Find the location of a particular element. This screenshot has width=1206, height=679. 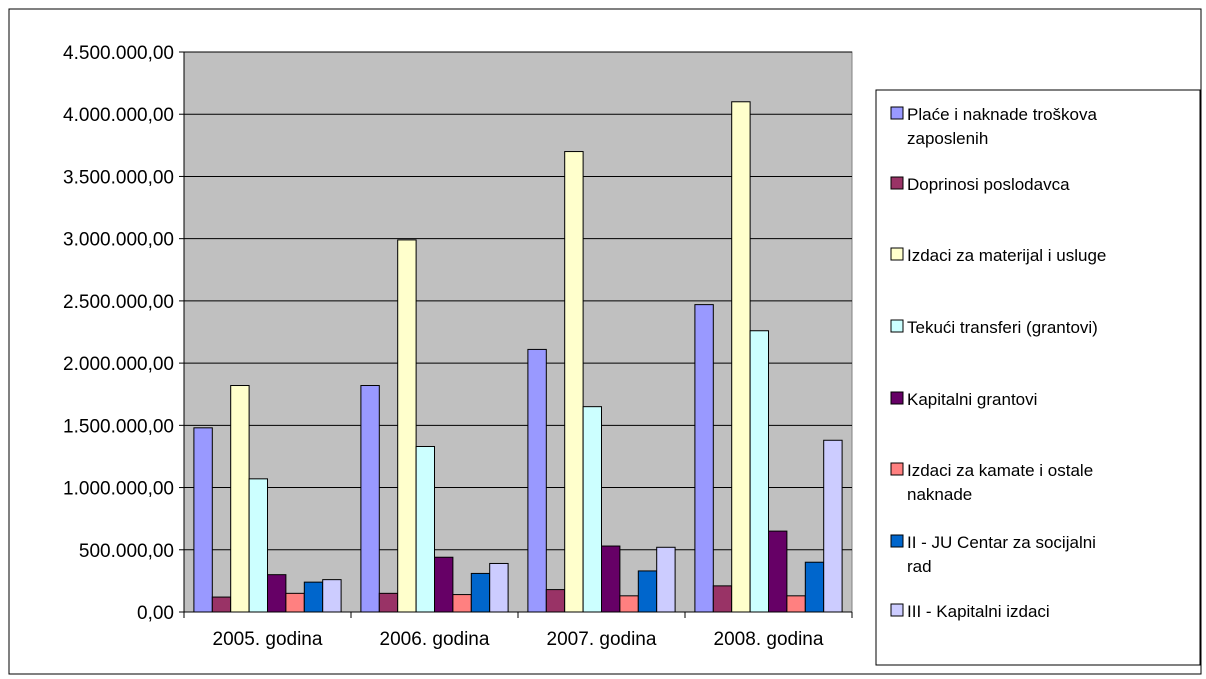

x-tick-label: 2005. godina is located at coordinates (268, 639).